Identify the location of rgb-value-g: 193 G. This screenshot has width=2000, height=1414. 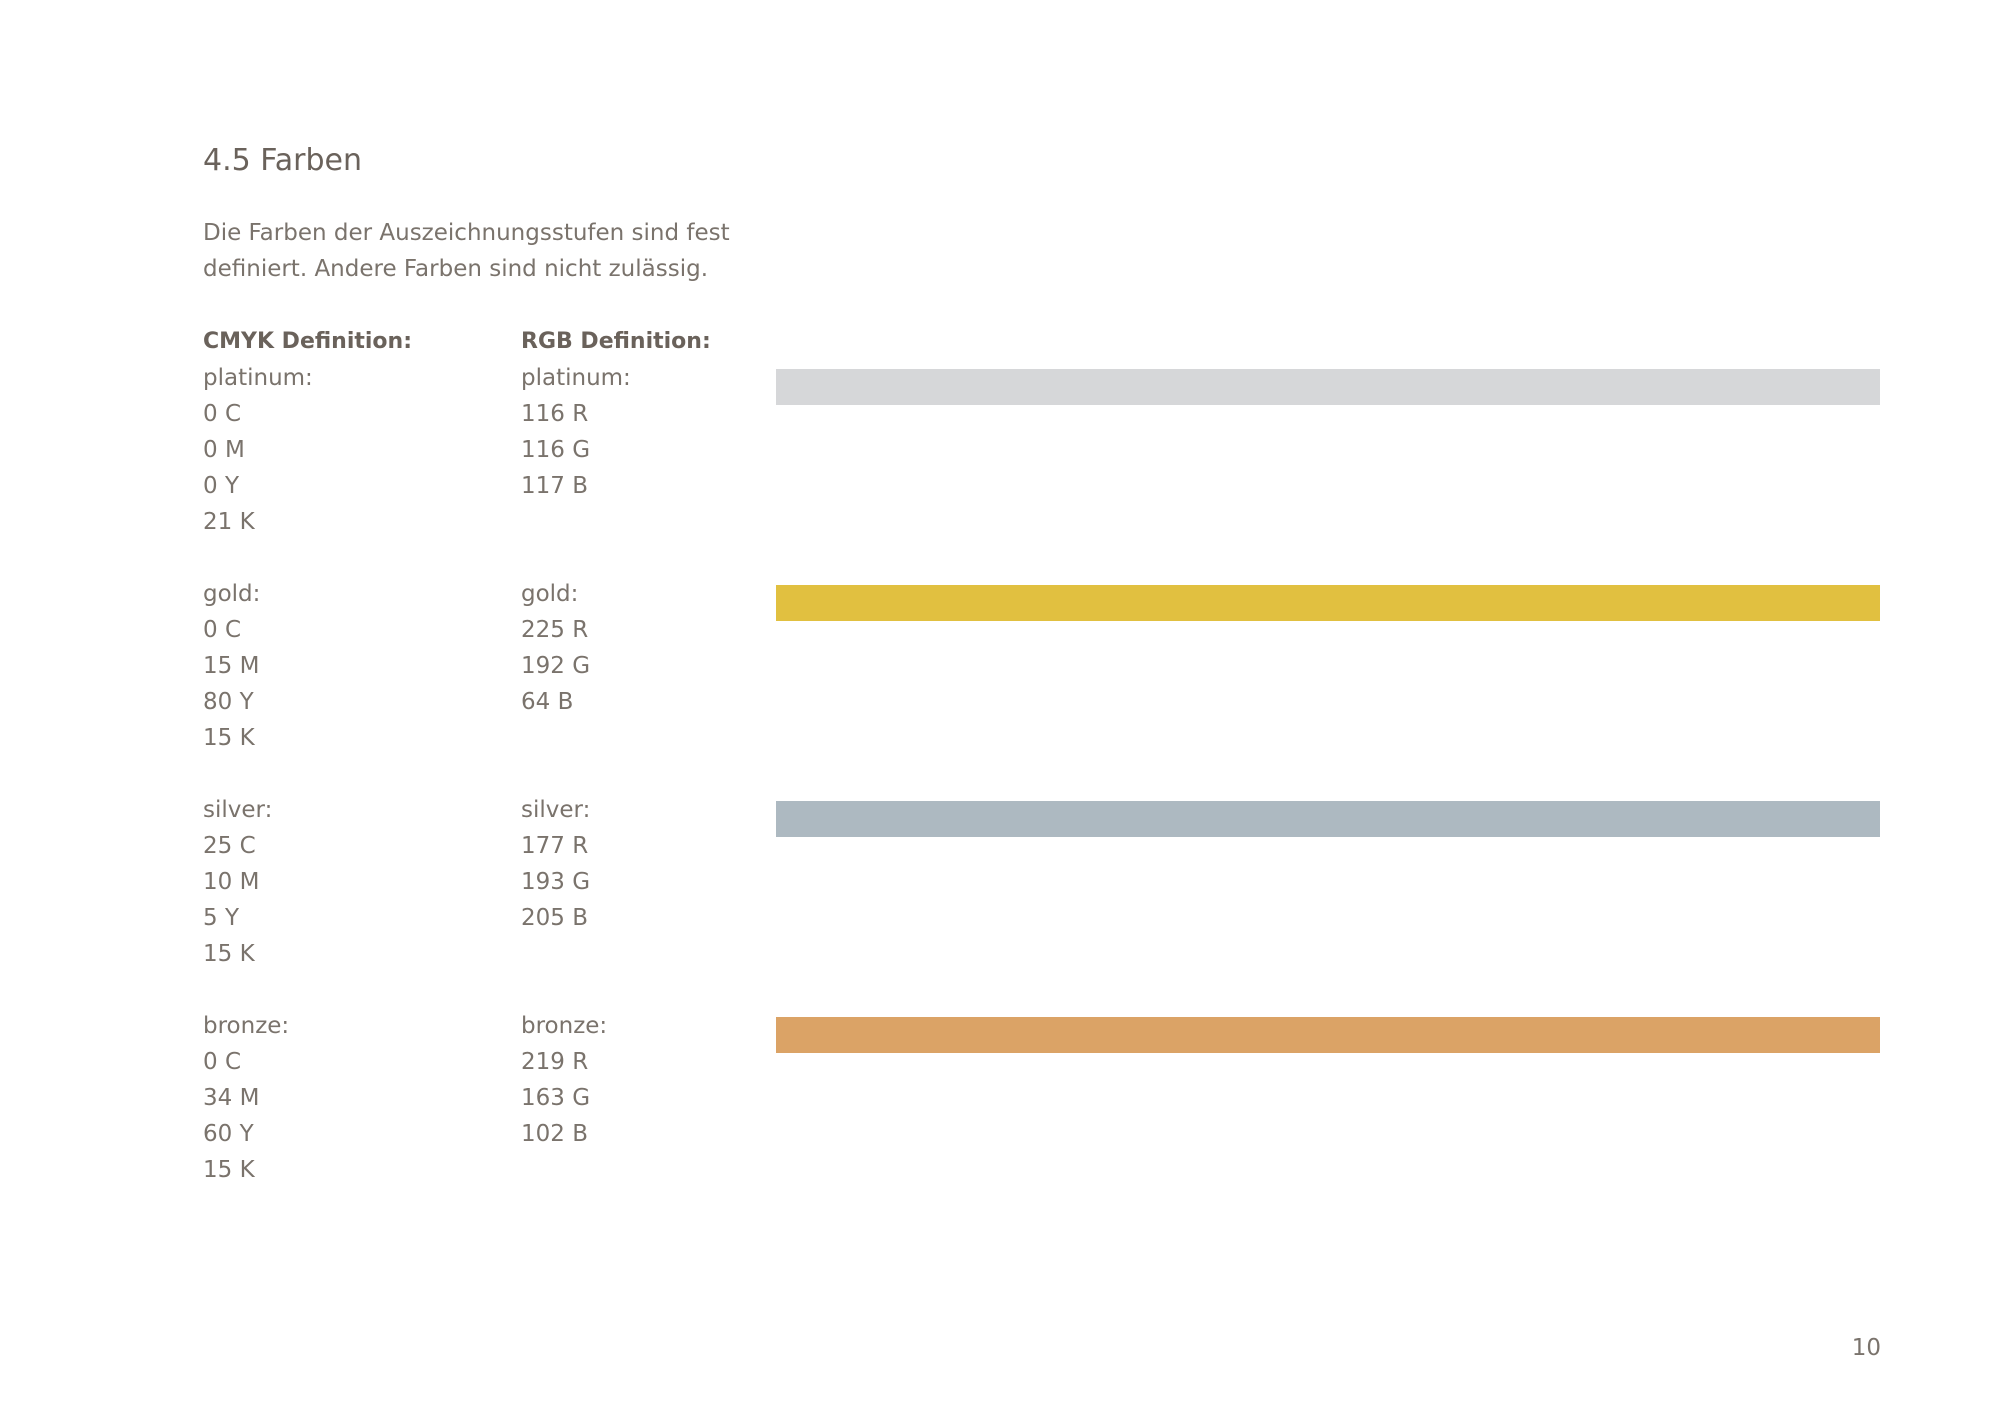
(556, 882).